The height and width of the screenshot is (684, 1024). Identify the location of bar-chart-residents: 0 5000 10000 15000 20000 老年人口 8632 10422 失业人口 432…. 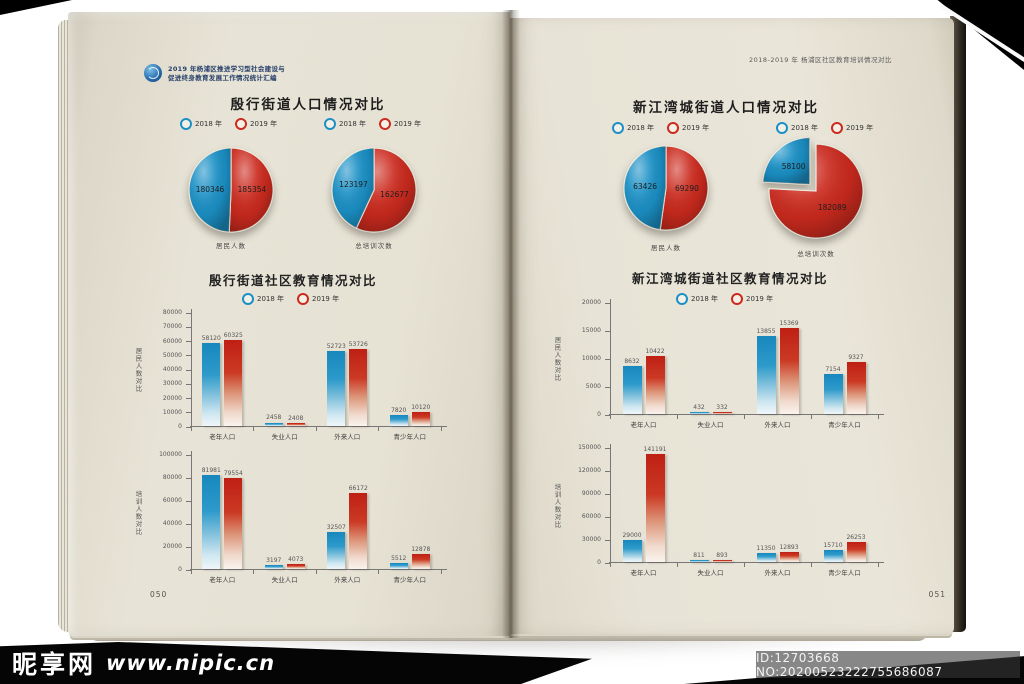
(718, 364).